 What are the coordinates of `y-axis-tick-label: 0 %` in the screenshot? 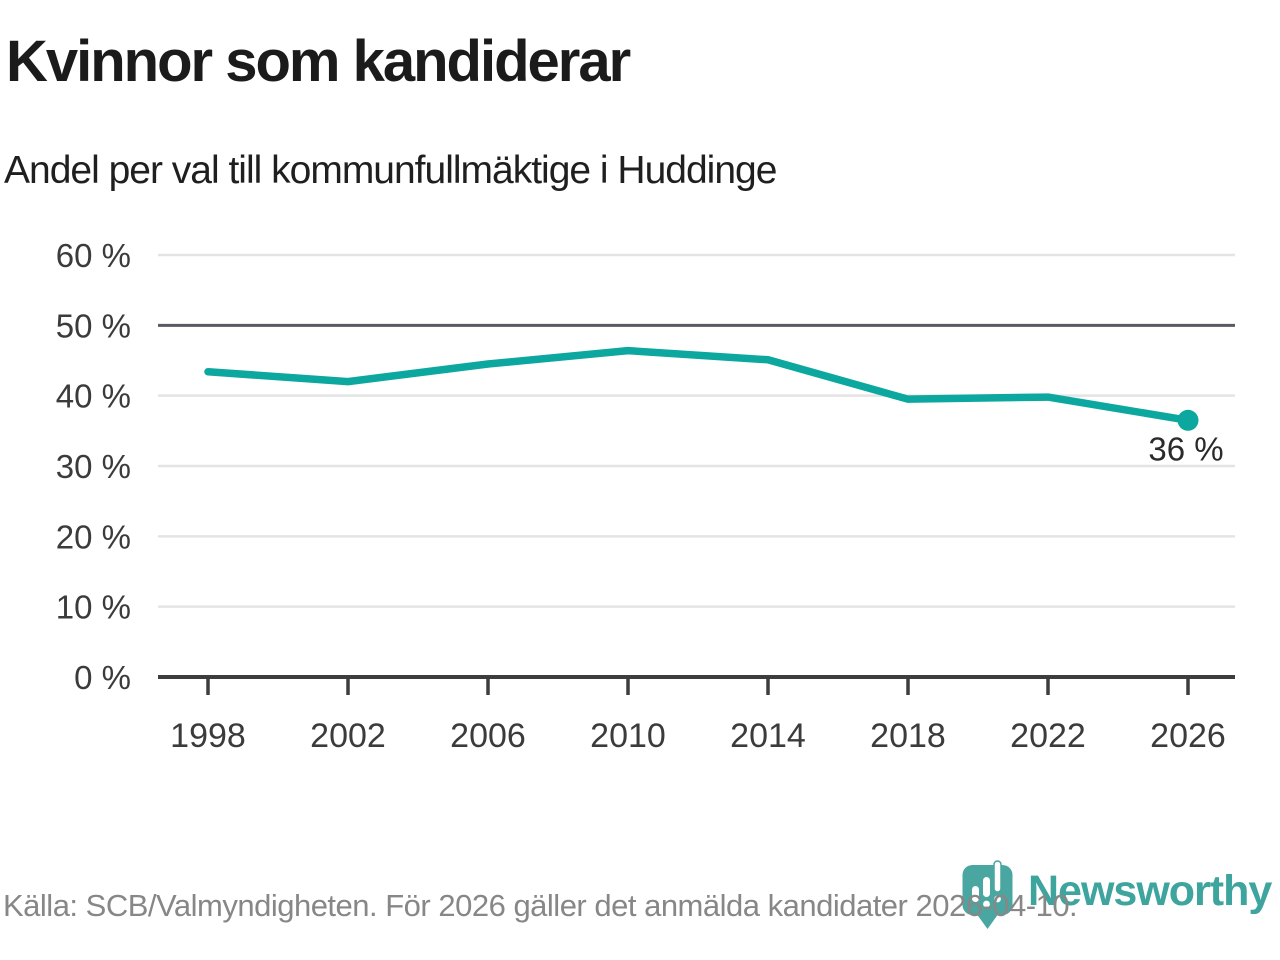 It's located at (102, 677).